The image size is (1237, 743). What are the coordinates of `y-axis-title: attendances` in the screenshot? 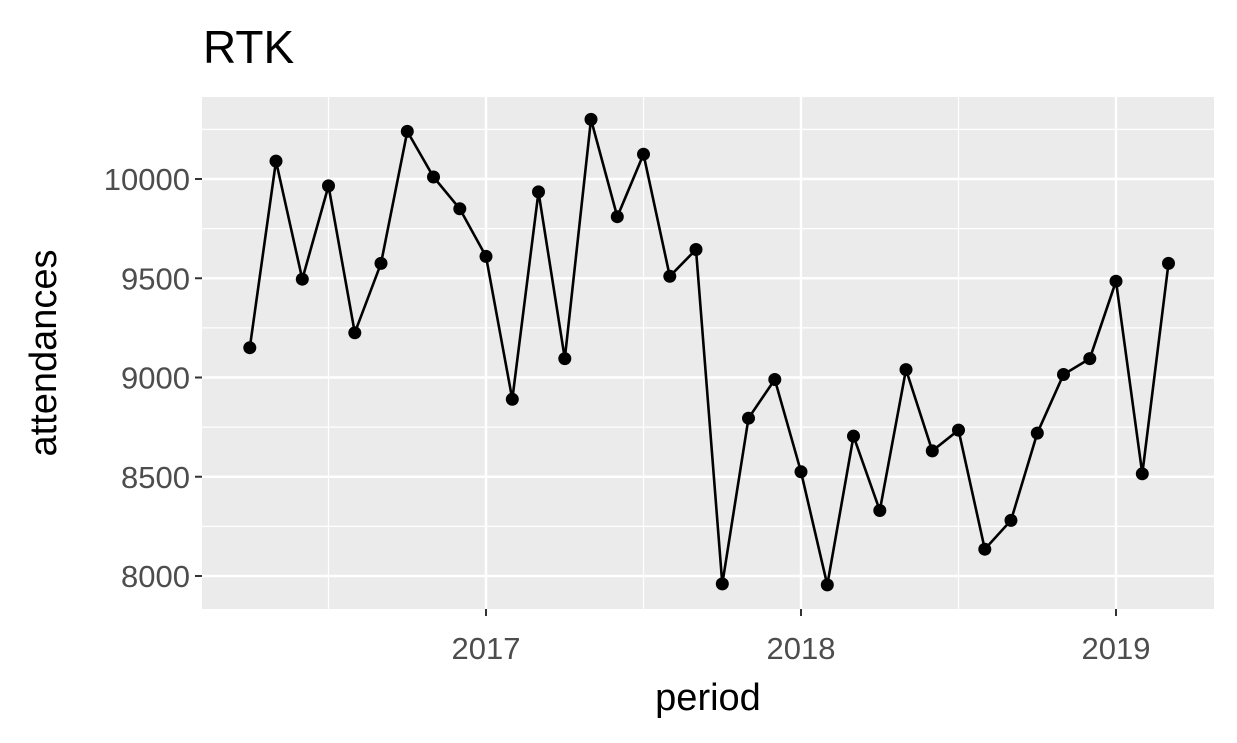 It's located at (44, 352).